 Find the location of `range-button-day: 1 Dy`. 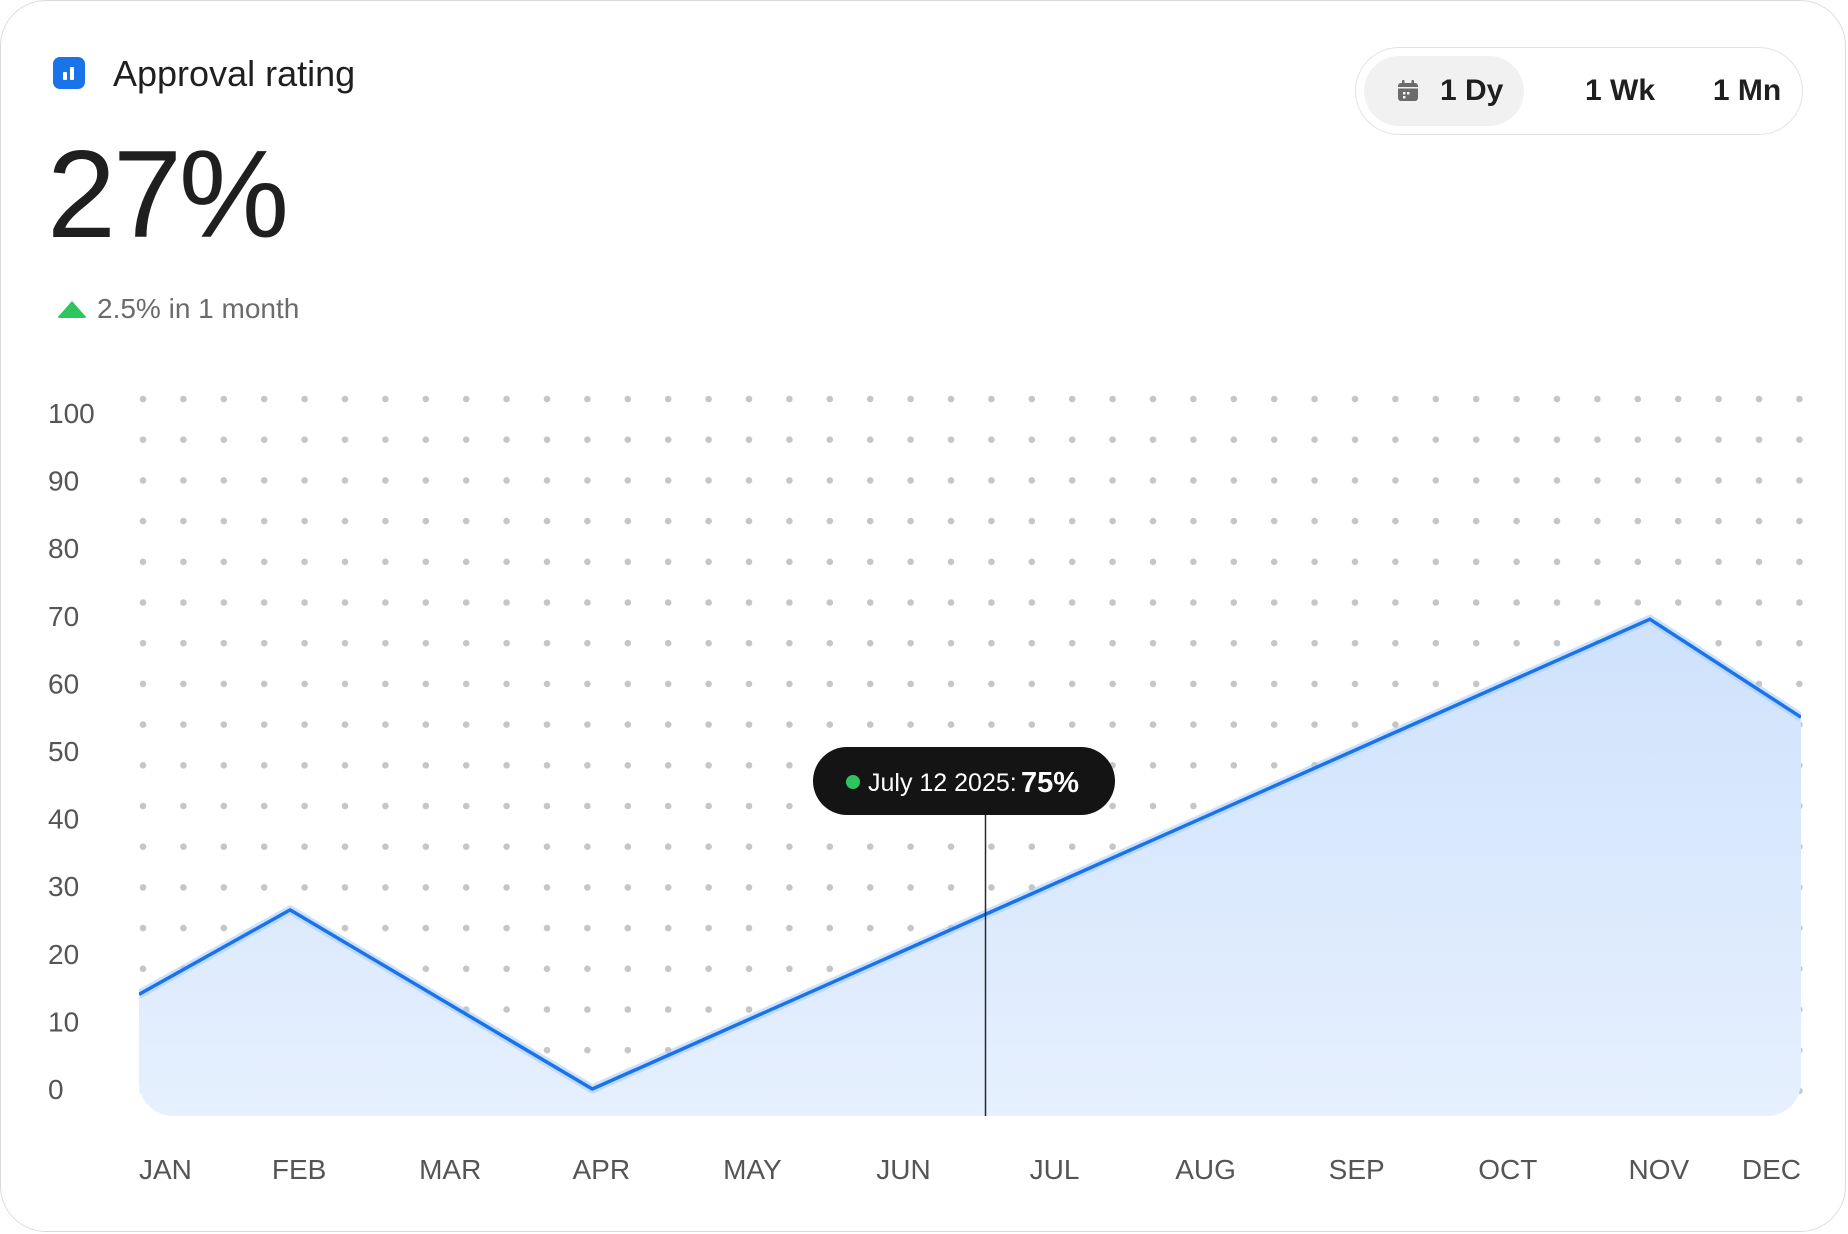

range-button-day: 1 Dy is located at coordinates (1444, 91).